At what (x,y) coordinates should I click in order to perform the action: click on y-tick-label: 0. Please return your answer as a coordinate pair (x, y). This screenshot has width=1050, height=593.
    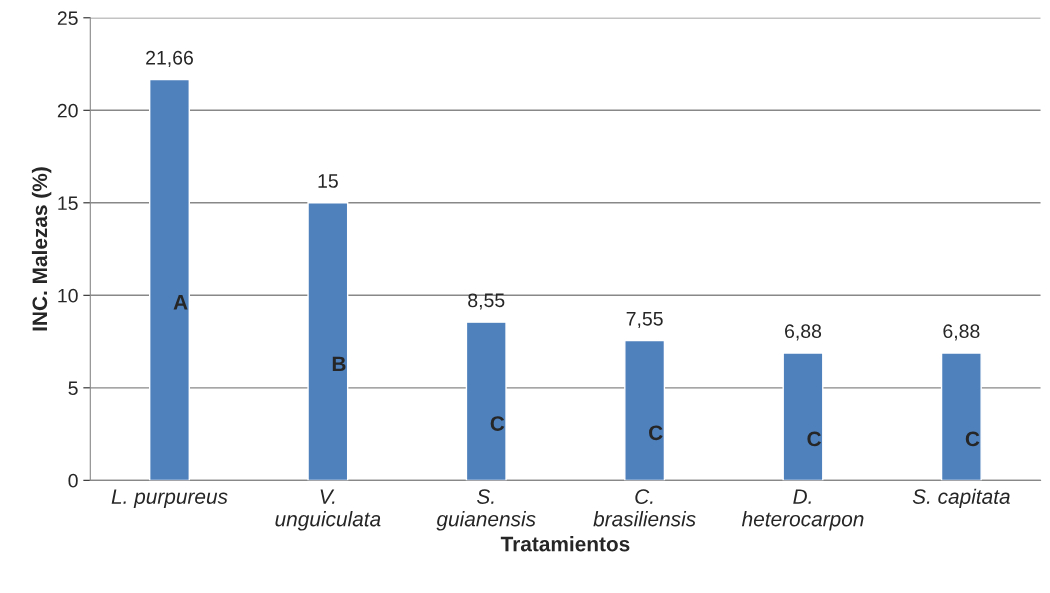
    Looking at the image, I should click on (73, 480).